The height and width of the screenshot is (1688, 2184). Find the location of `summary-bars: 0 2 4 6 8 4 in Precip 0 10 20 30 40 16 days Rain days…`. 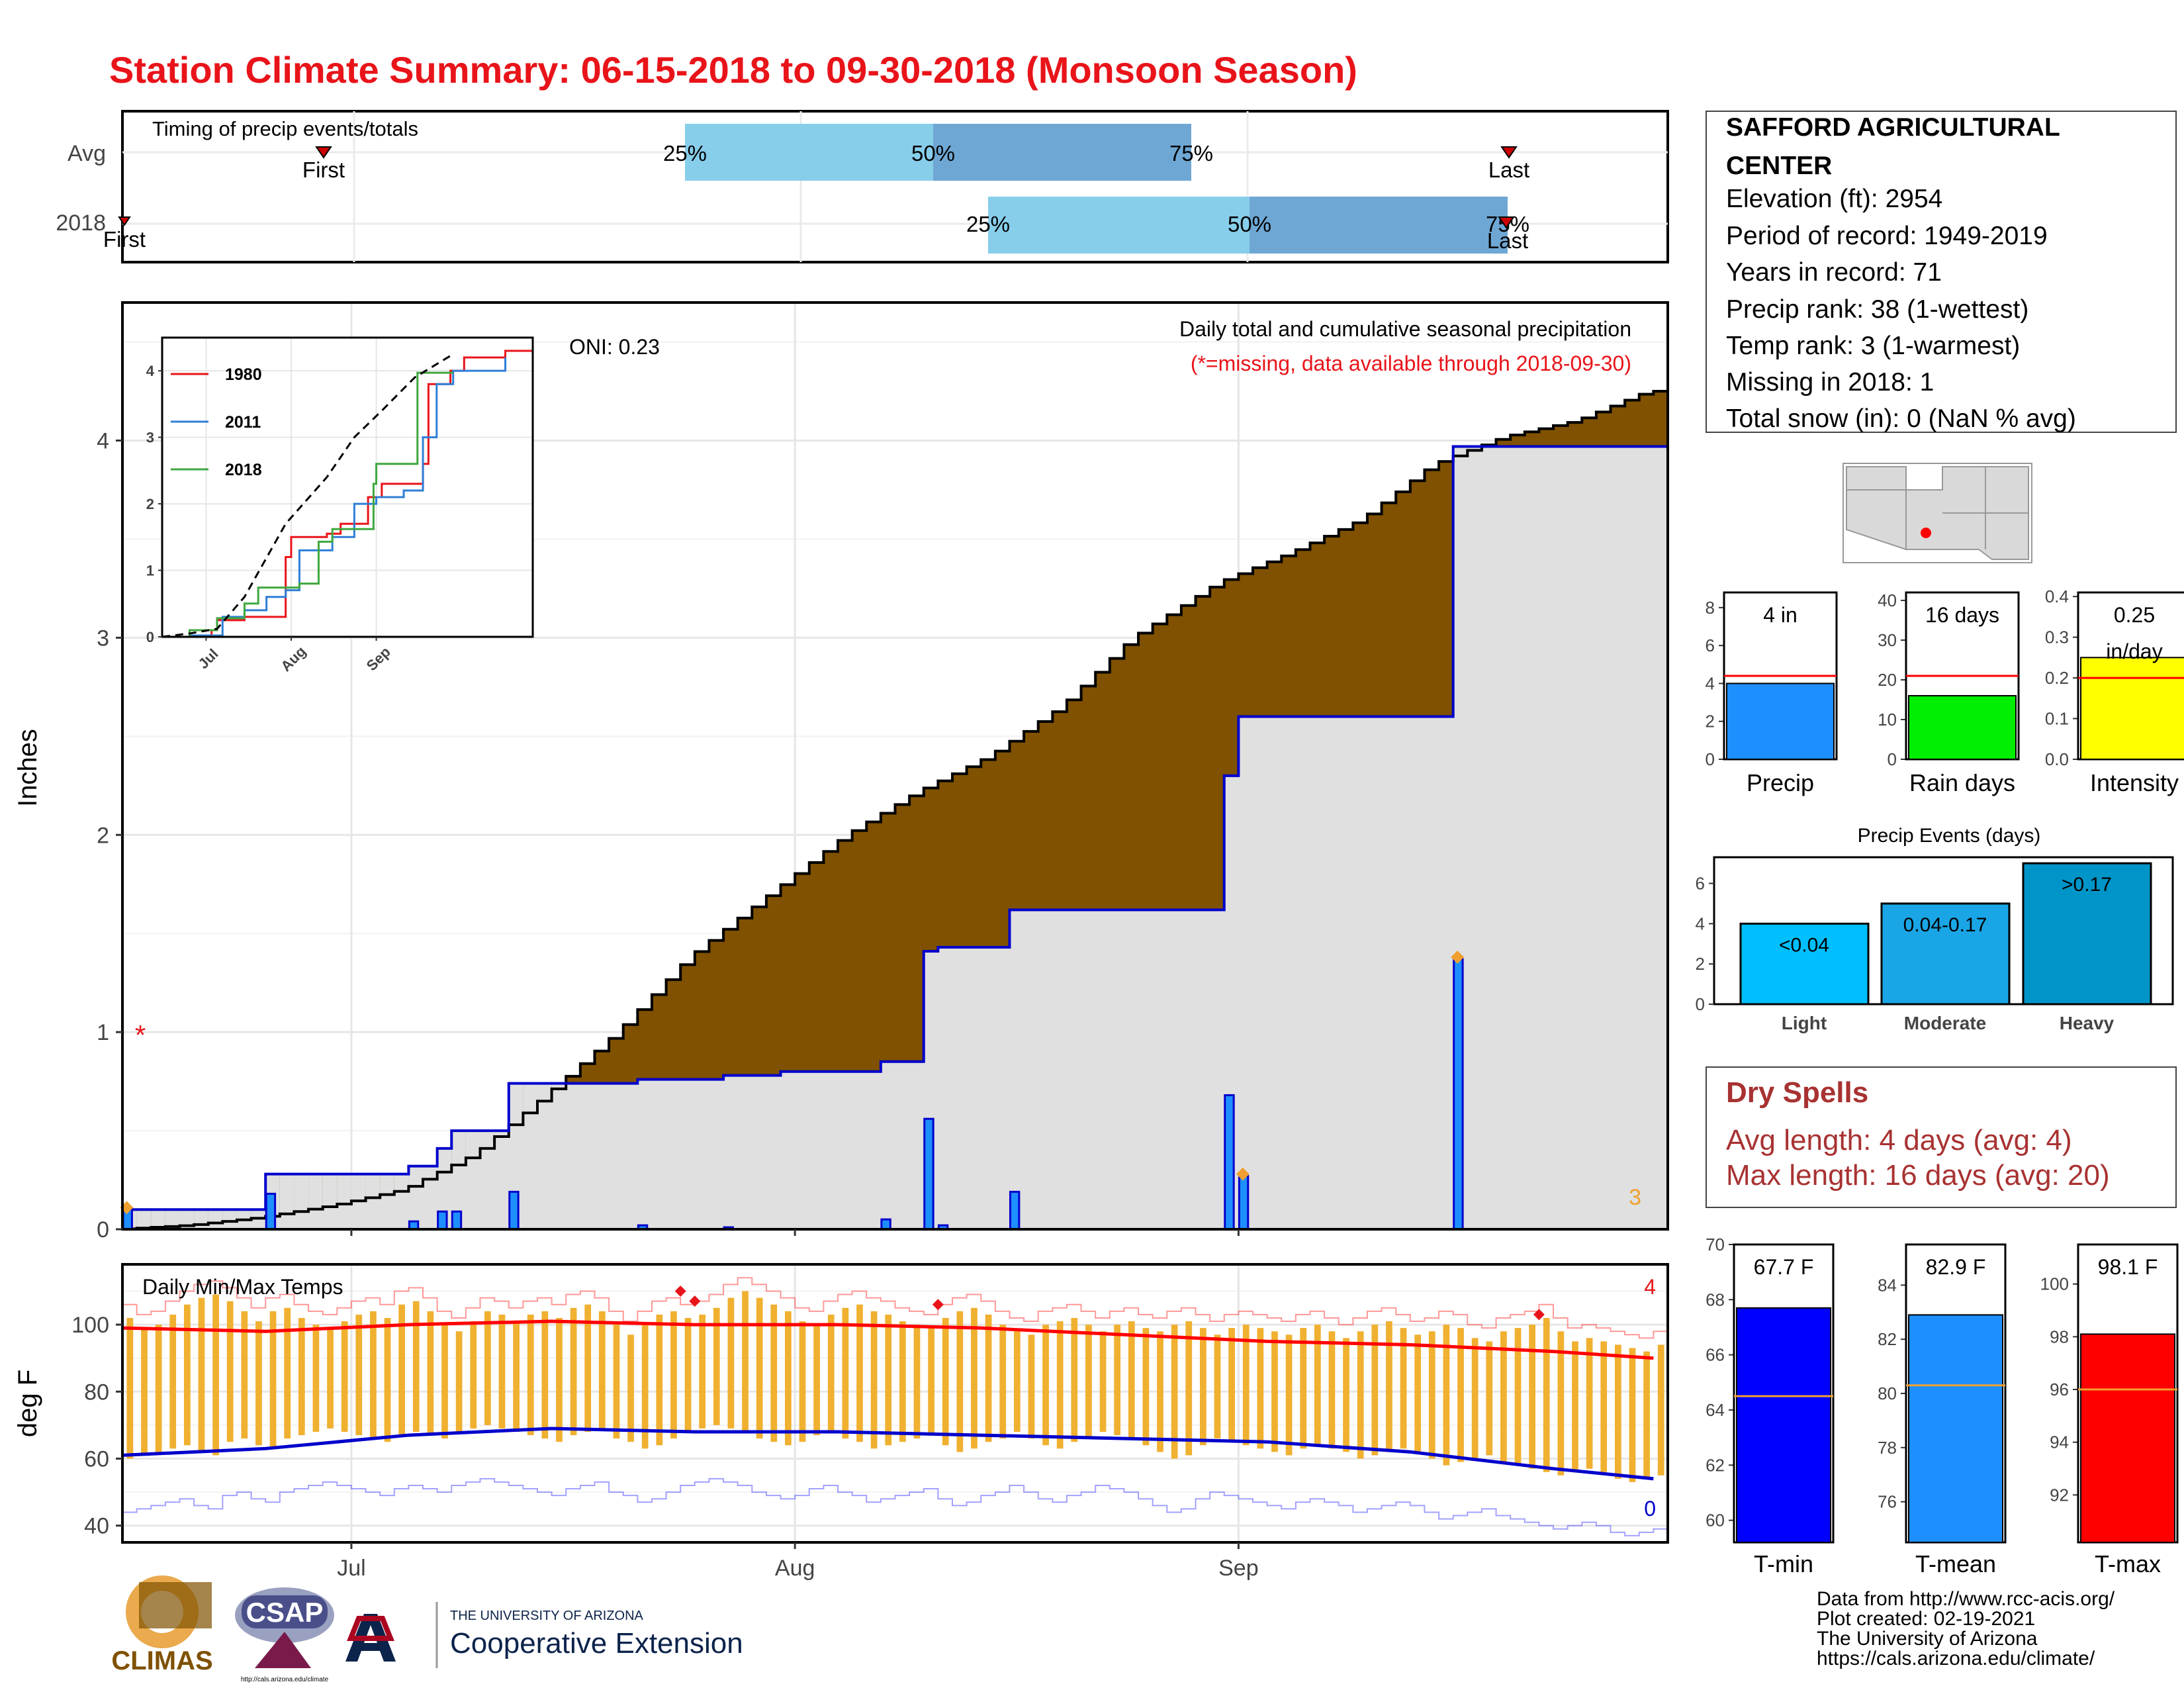

summary-bars: 0 2 4 6 8 4 in Precip 0 10 20 30 40 16 days Rain days… is located at coordinates (1945, 691).